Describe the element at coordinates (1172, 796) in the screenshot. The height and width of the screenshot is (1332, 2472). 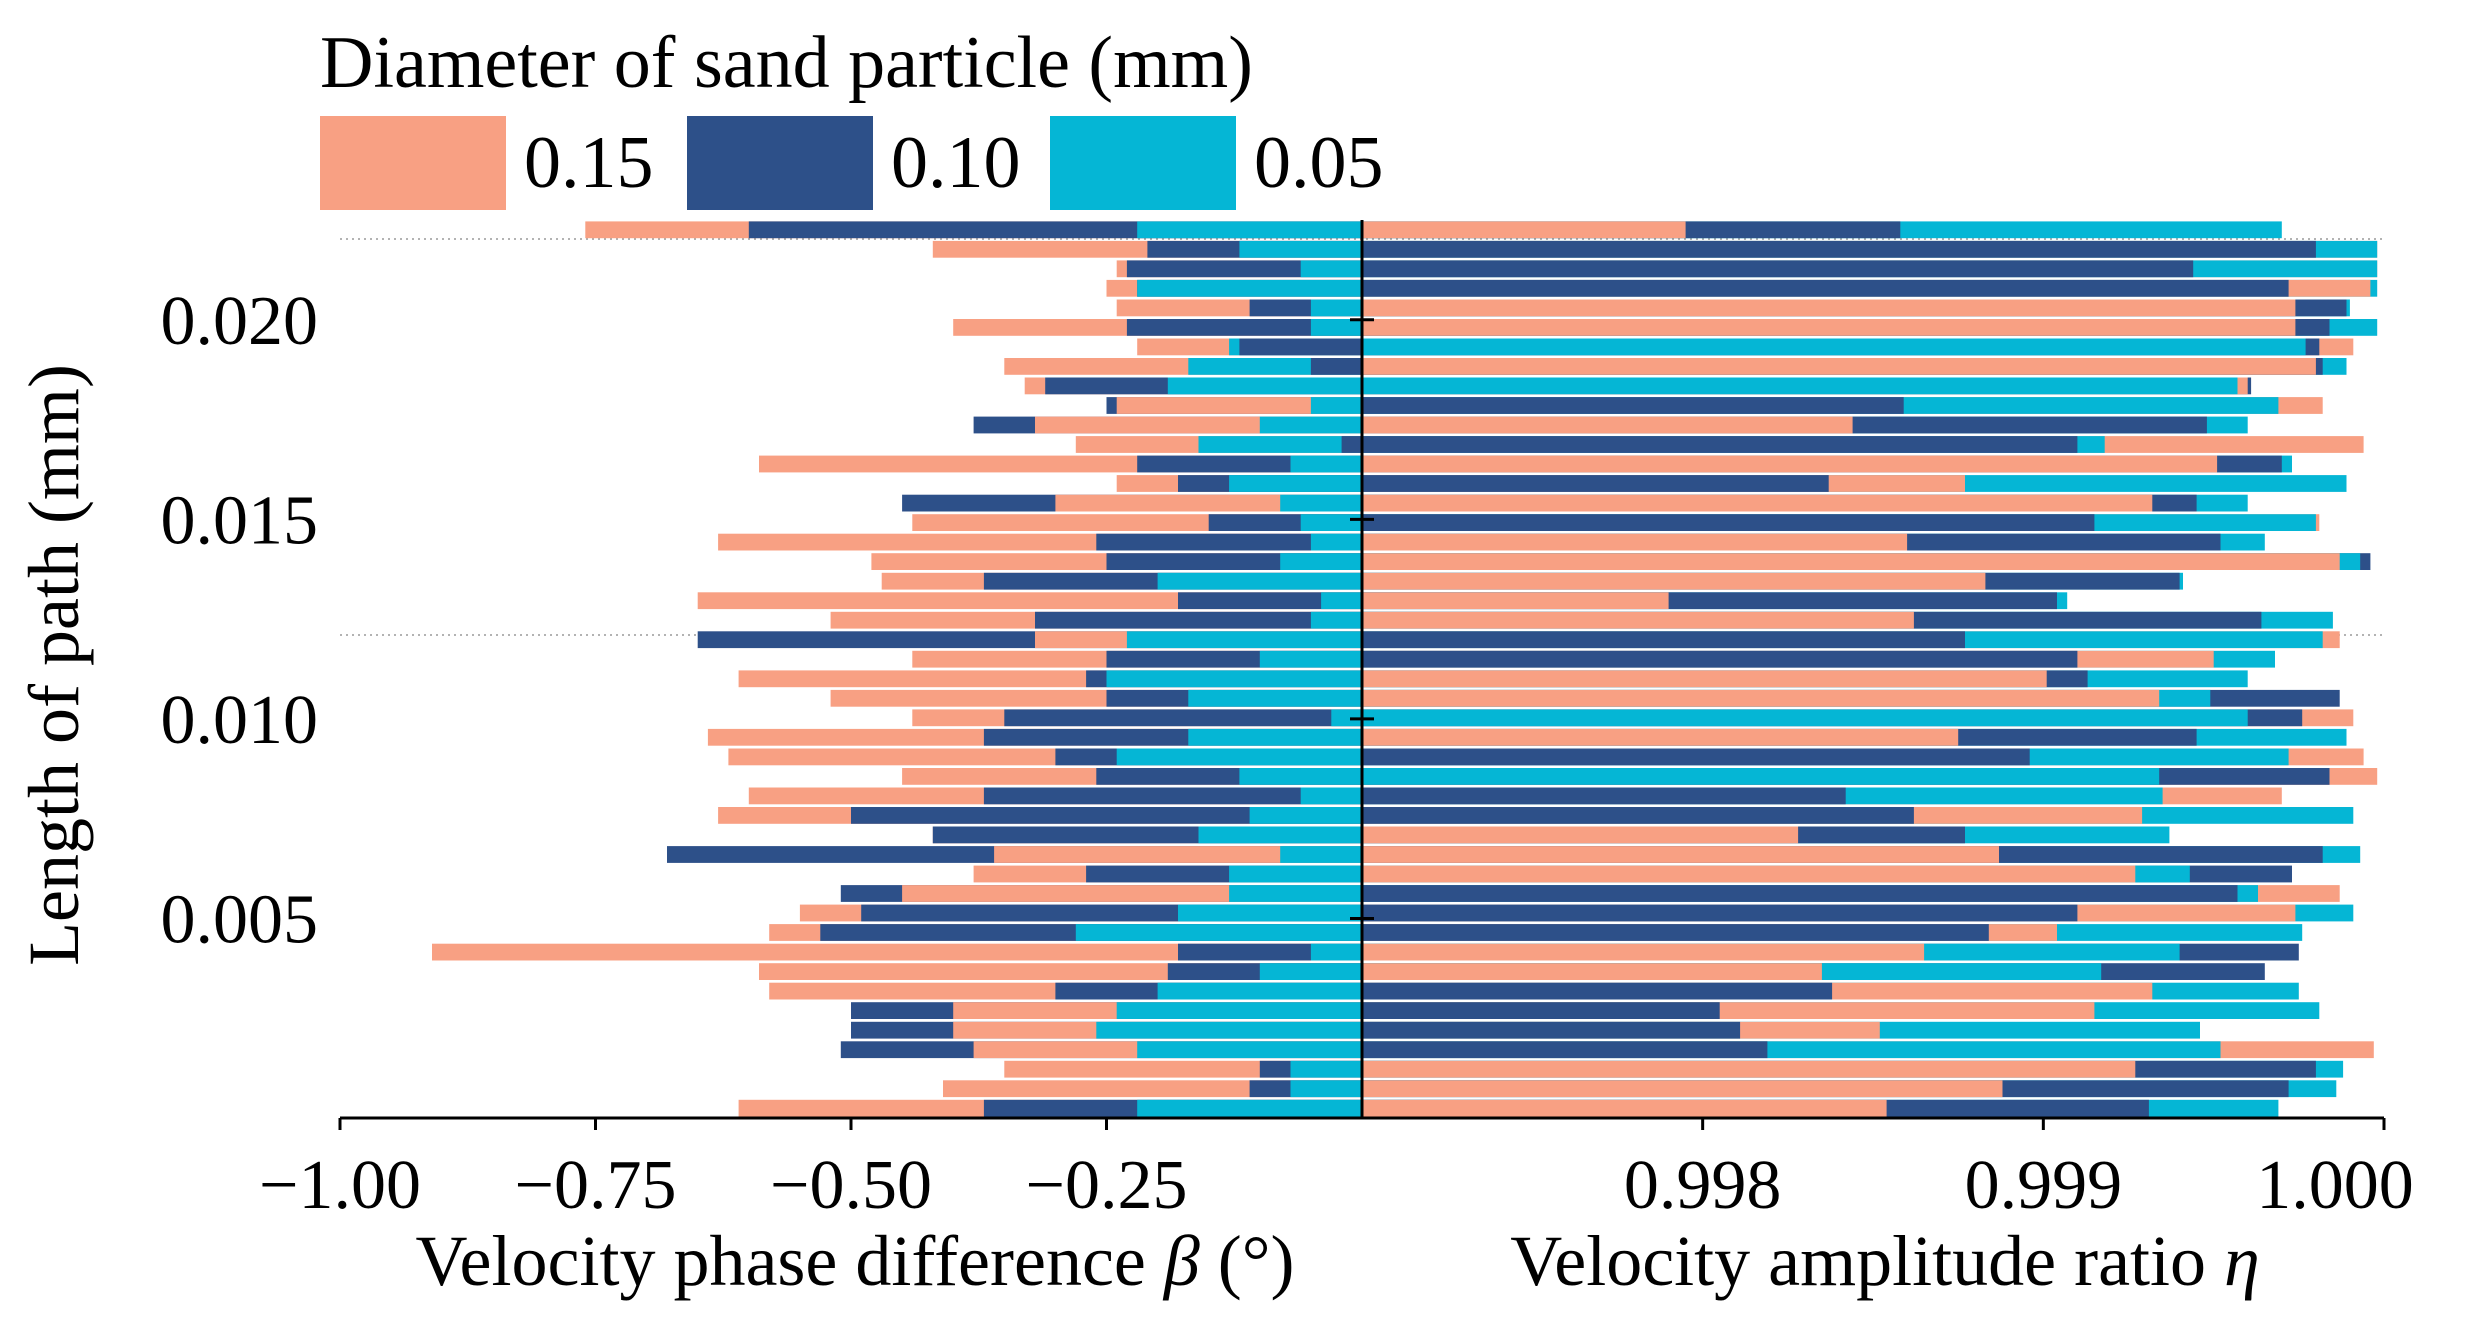
I see `left-bar-d010-row16` at that location.